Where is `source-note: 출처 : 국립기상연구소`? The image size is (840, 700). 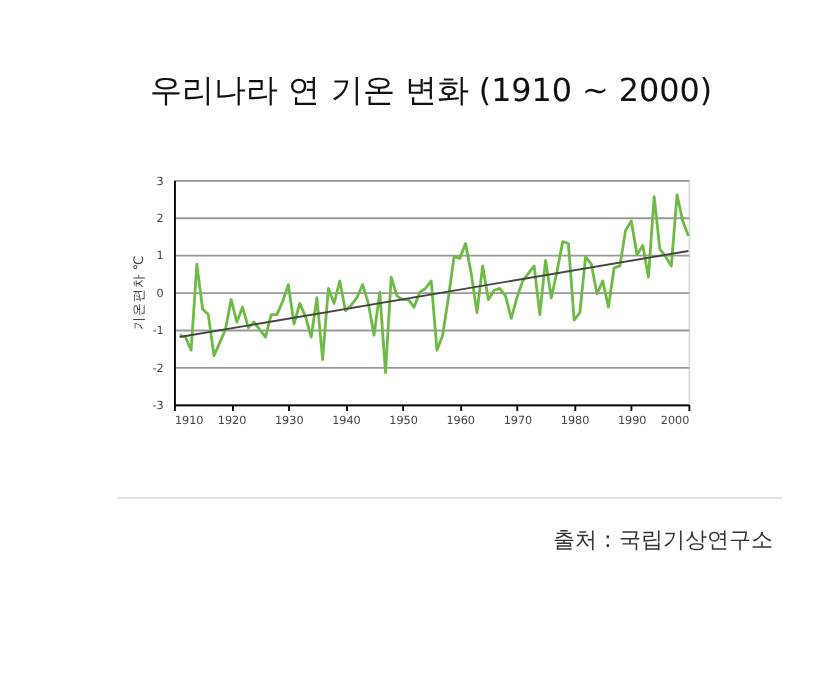 source-note: 출처 : 국립기상연구소 is located at coordinates (662, 539).